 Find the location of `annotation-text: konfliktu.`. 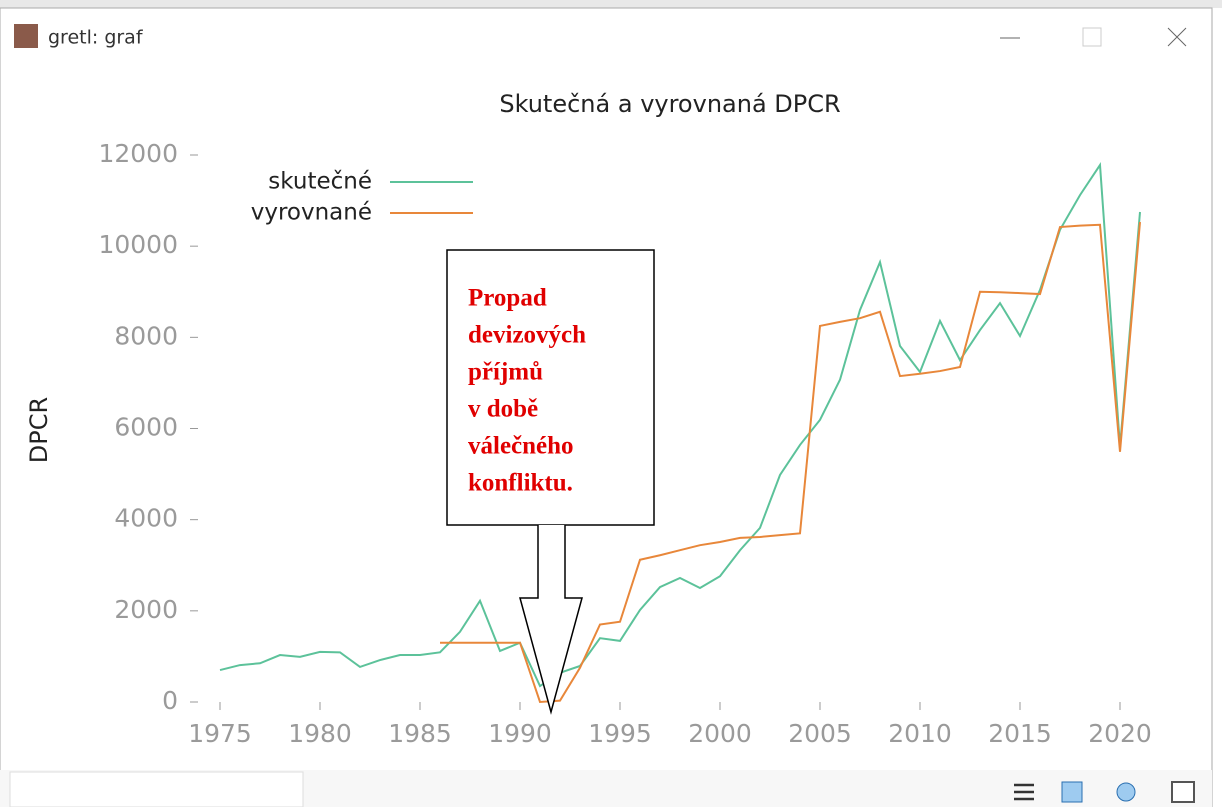

annotation-text: konfliktu. is located at coordinates (520, 483).